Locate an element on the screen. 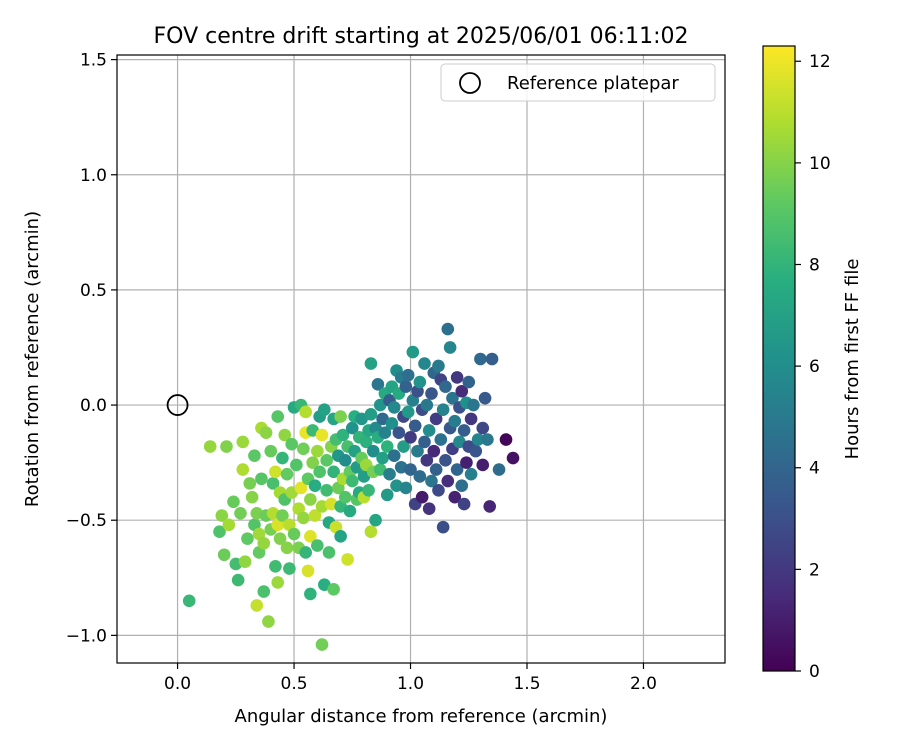 Image resolution: width=900 pixels, height=750 pixels. colorbar-label: Hours from first FF file is located at coordinates (852, 359).